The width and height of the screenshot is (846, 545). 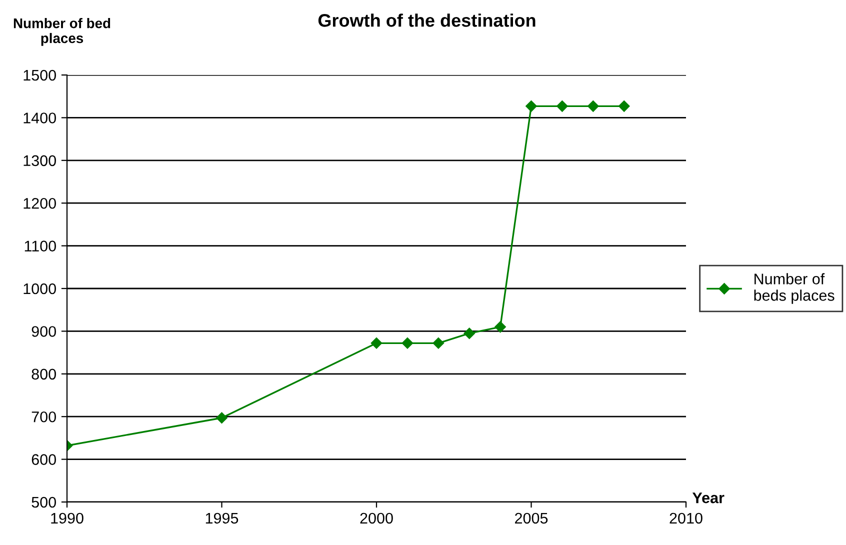 What do you see at coordinates (40, 288) in the screenshot?
I see `y-tick-label: 1000` at bounding box center [40, 288].